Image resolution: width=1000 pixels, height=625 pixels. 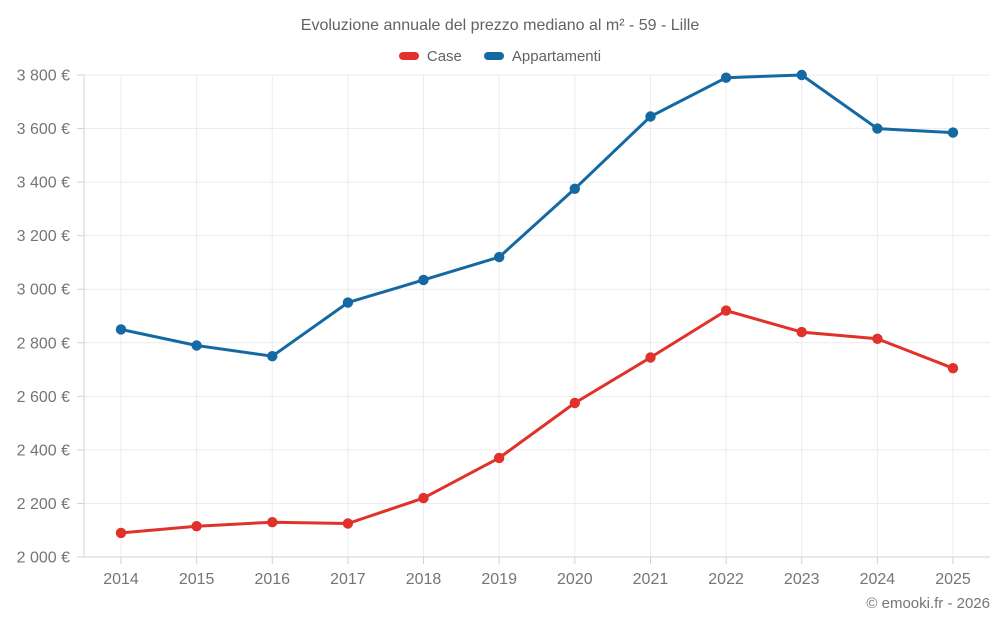 I want to click on y-tick-label-3200: 3 200 €, so click(x=43, y=236).